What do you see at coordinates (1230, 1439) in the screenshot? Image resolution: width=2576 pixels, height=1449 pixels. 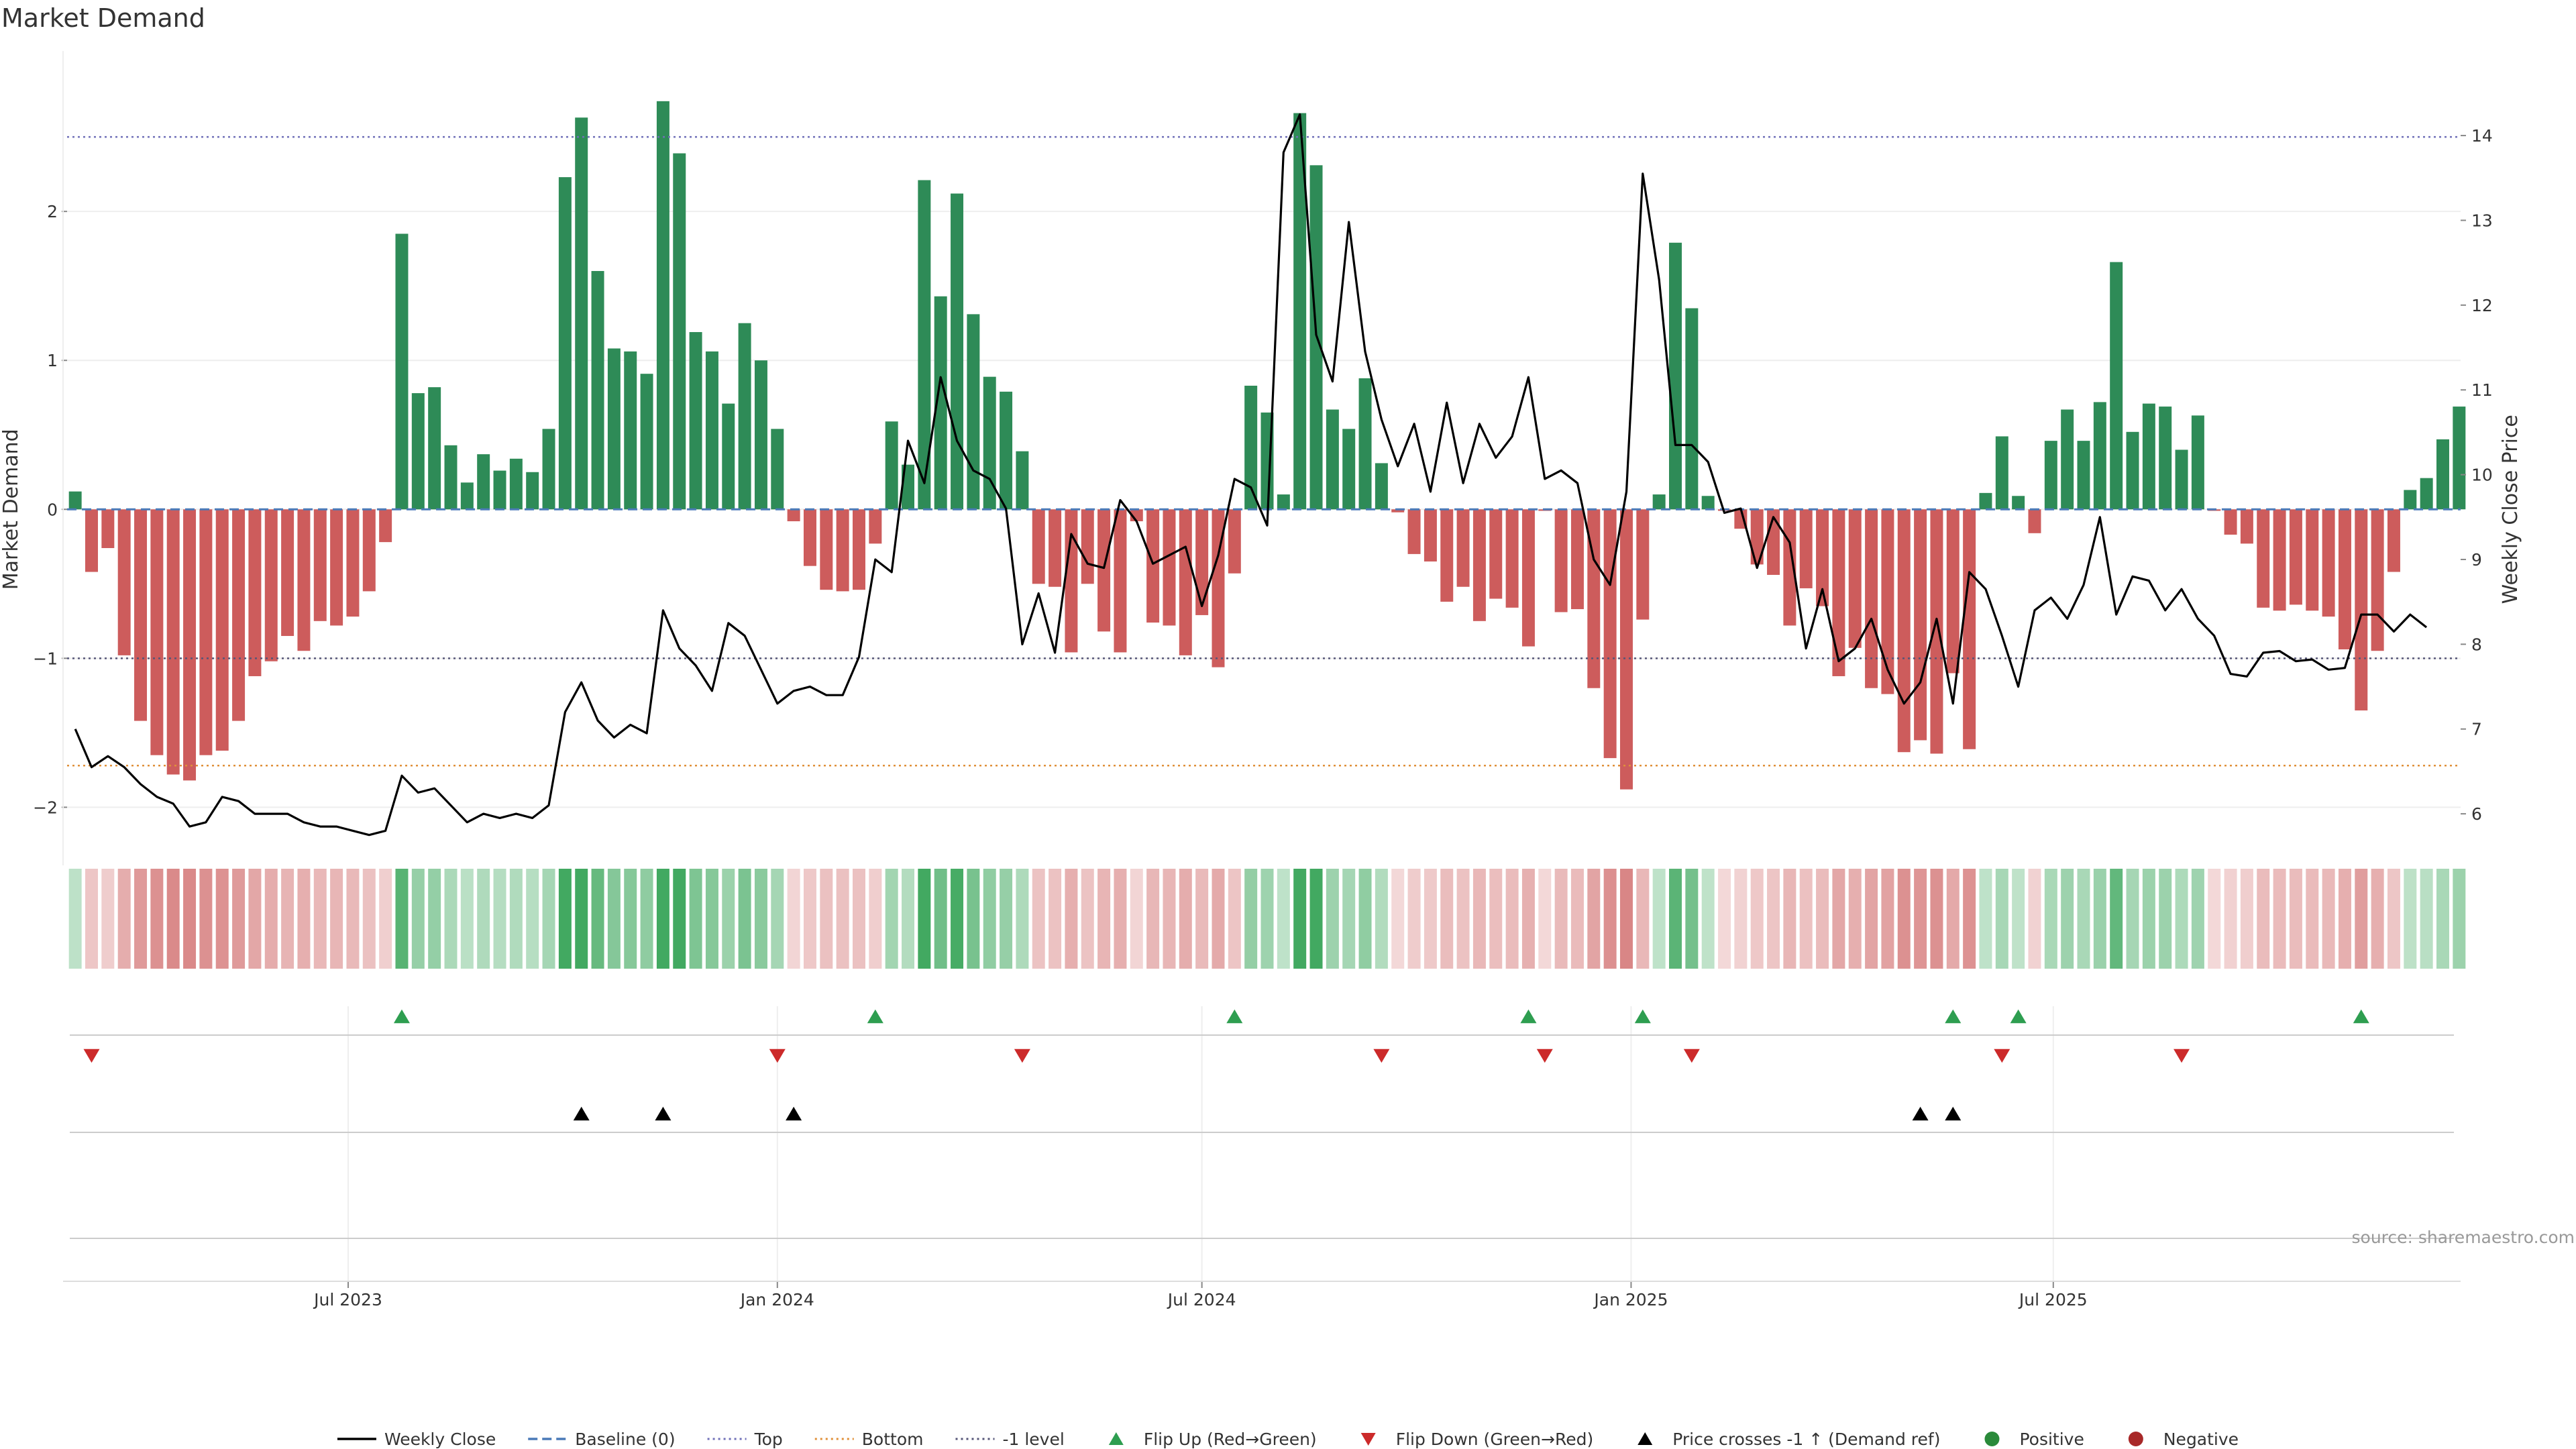 I see `legend-label: Flip Up (Red→Green)` at bounding box center [1230, 1439].